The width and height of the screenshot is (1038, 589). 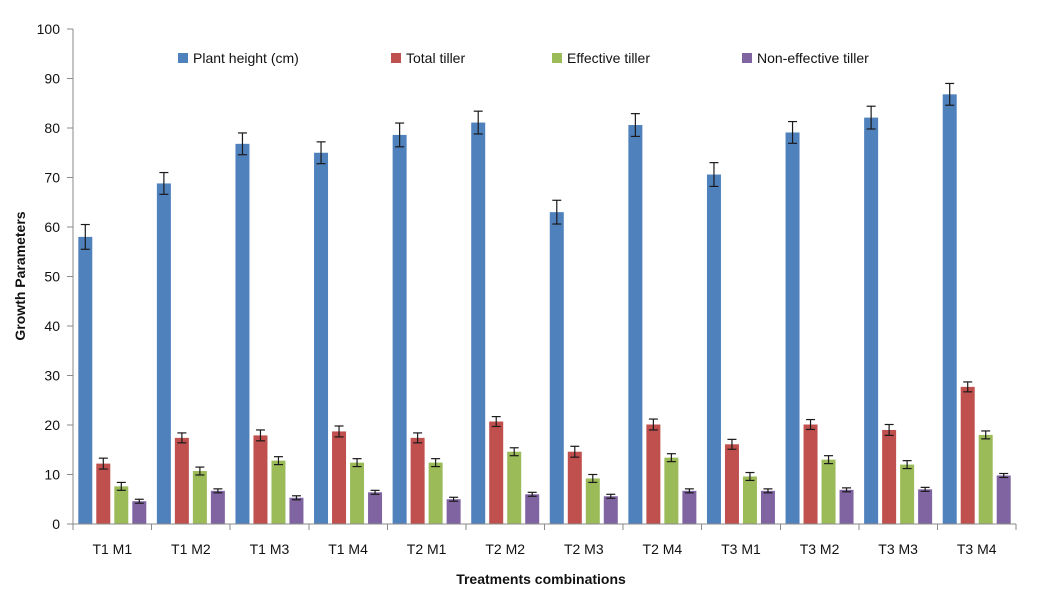 I want to click on legend-label: Total tiller, so click(x=435, y=58).